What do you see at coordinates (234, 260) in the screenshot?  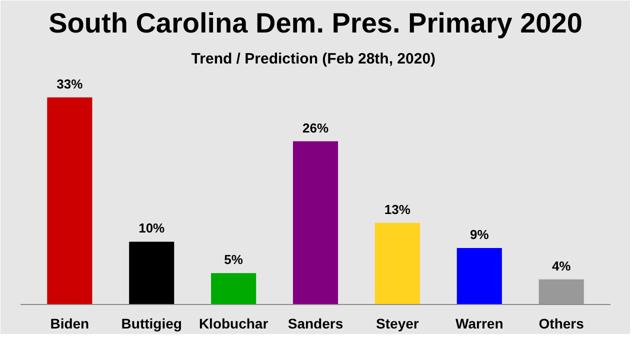 I see `data-label: 5%` at bounding box center [234, 260].